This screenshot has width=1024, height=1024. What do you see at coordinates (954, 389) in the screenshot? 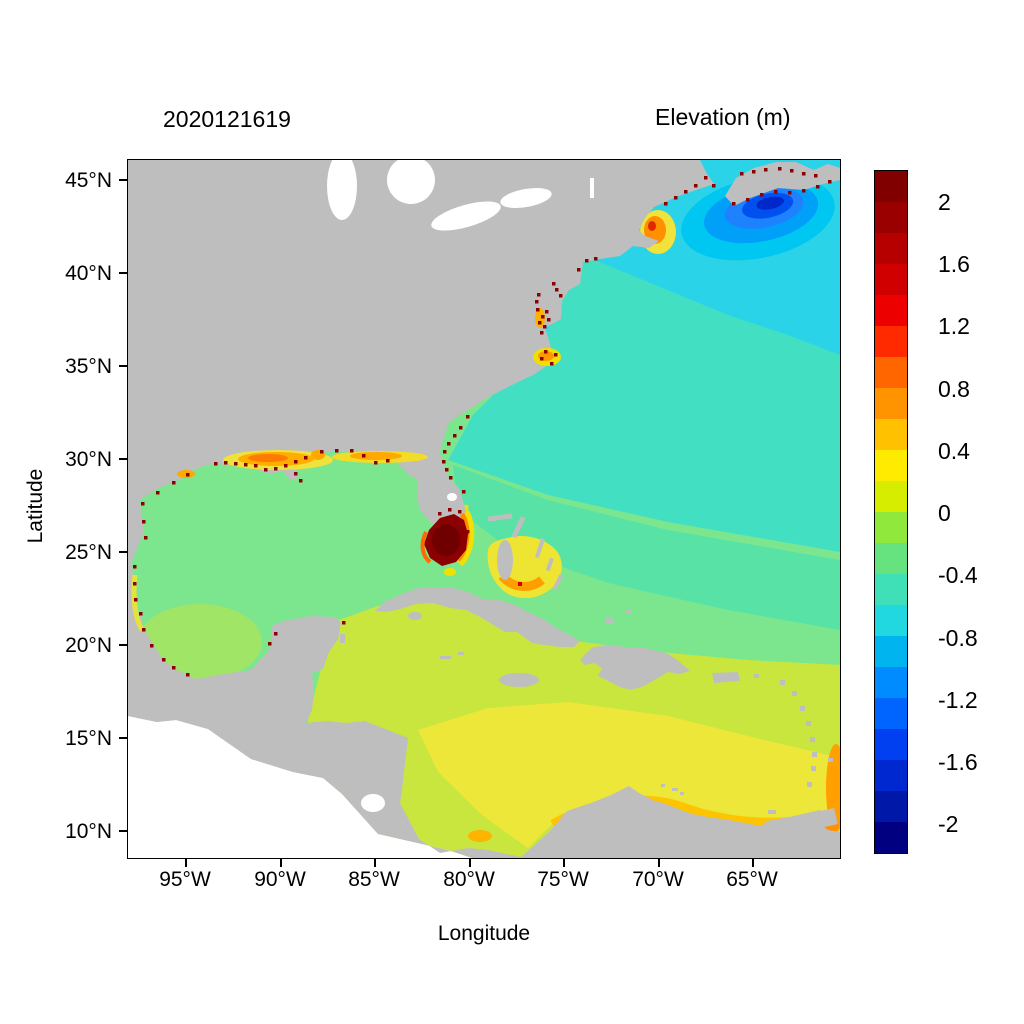
I see `cb-label-0p8: 0.8` at bounding box center [954, 389].